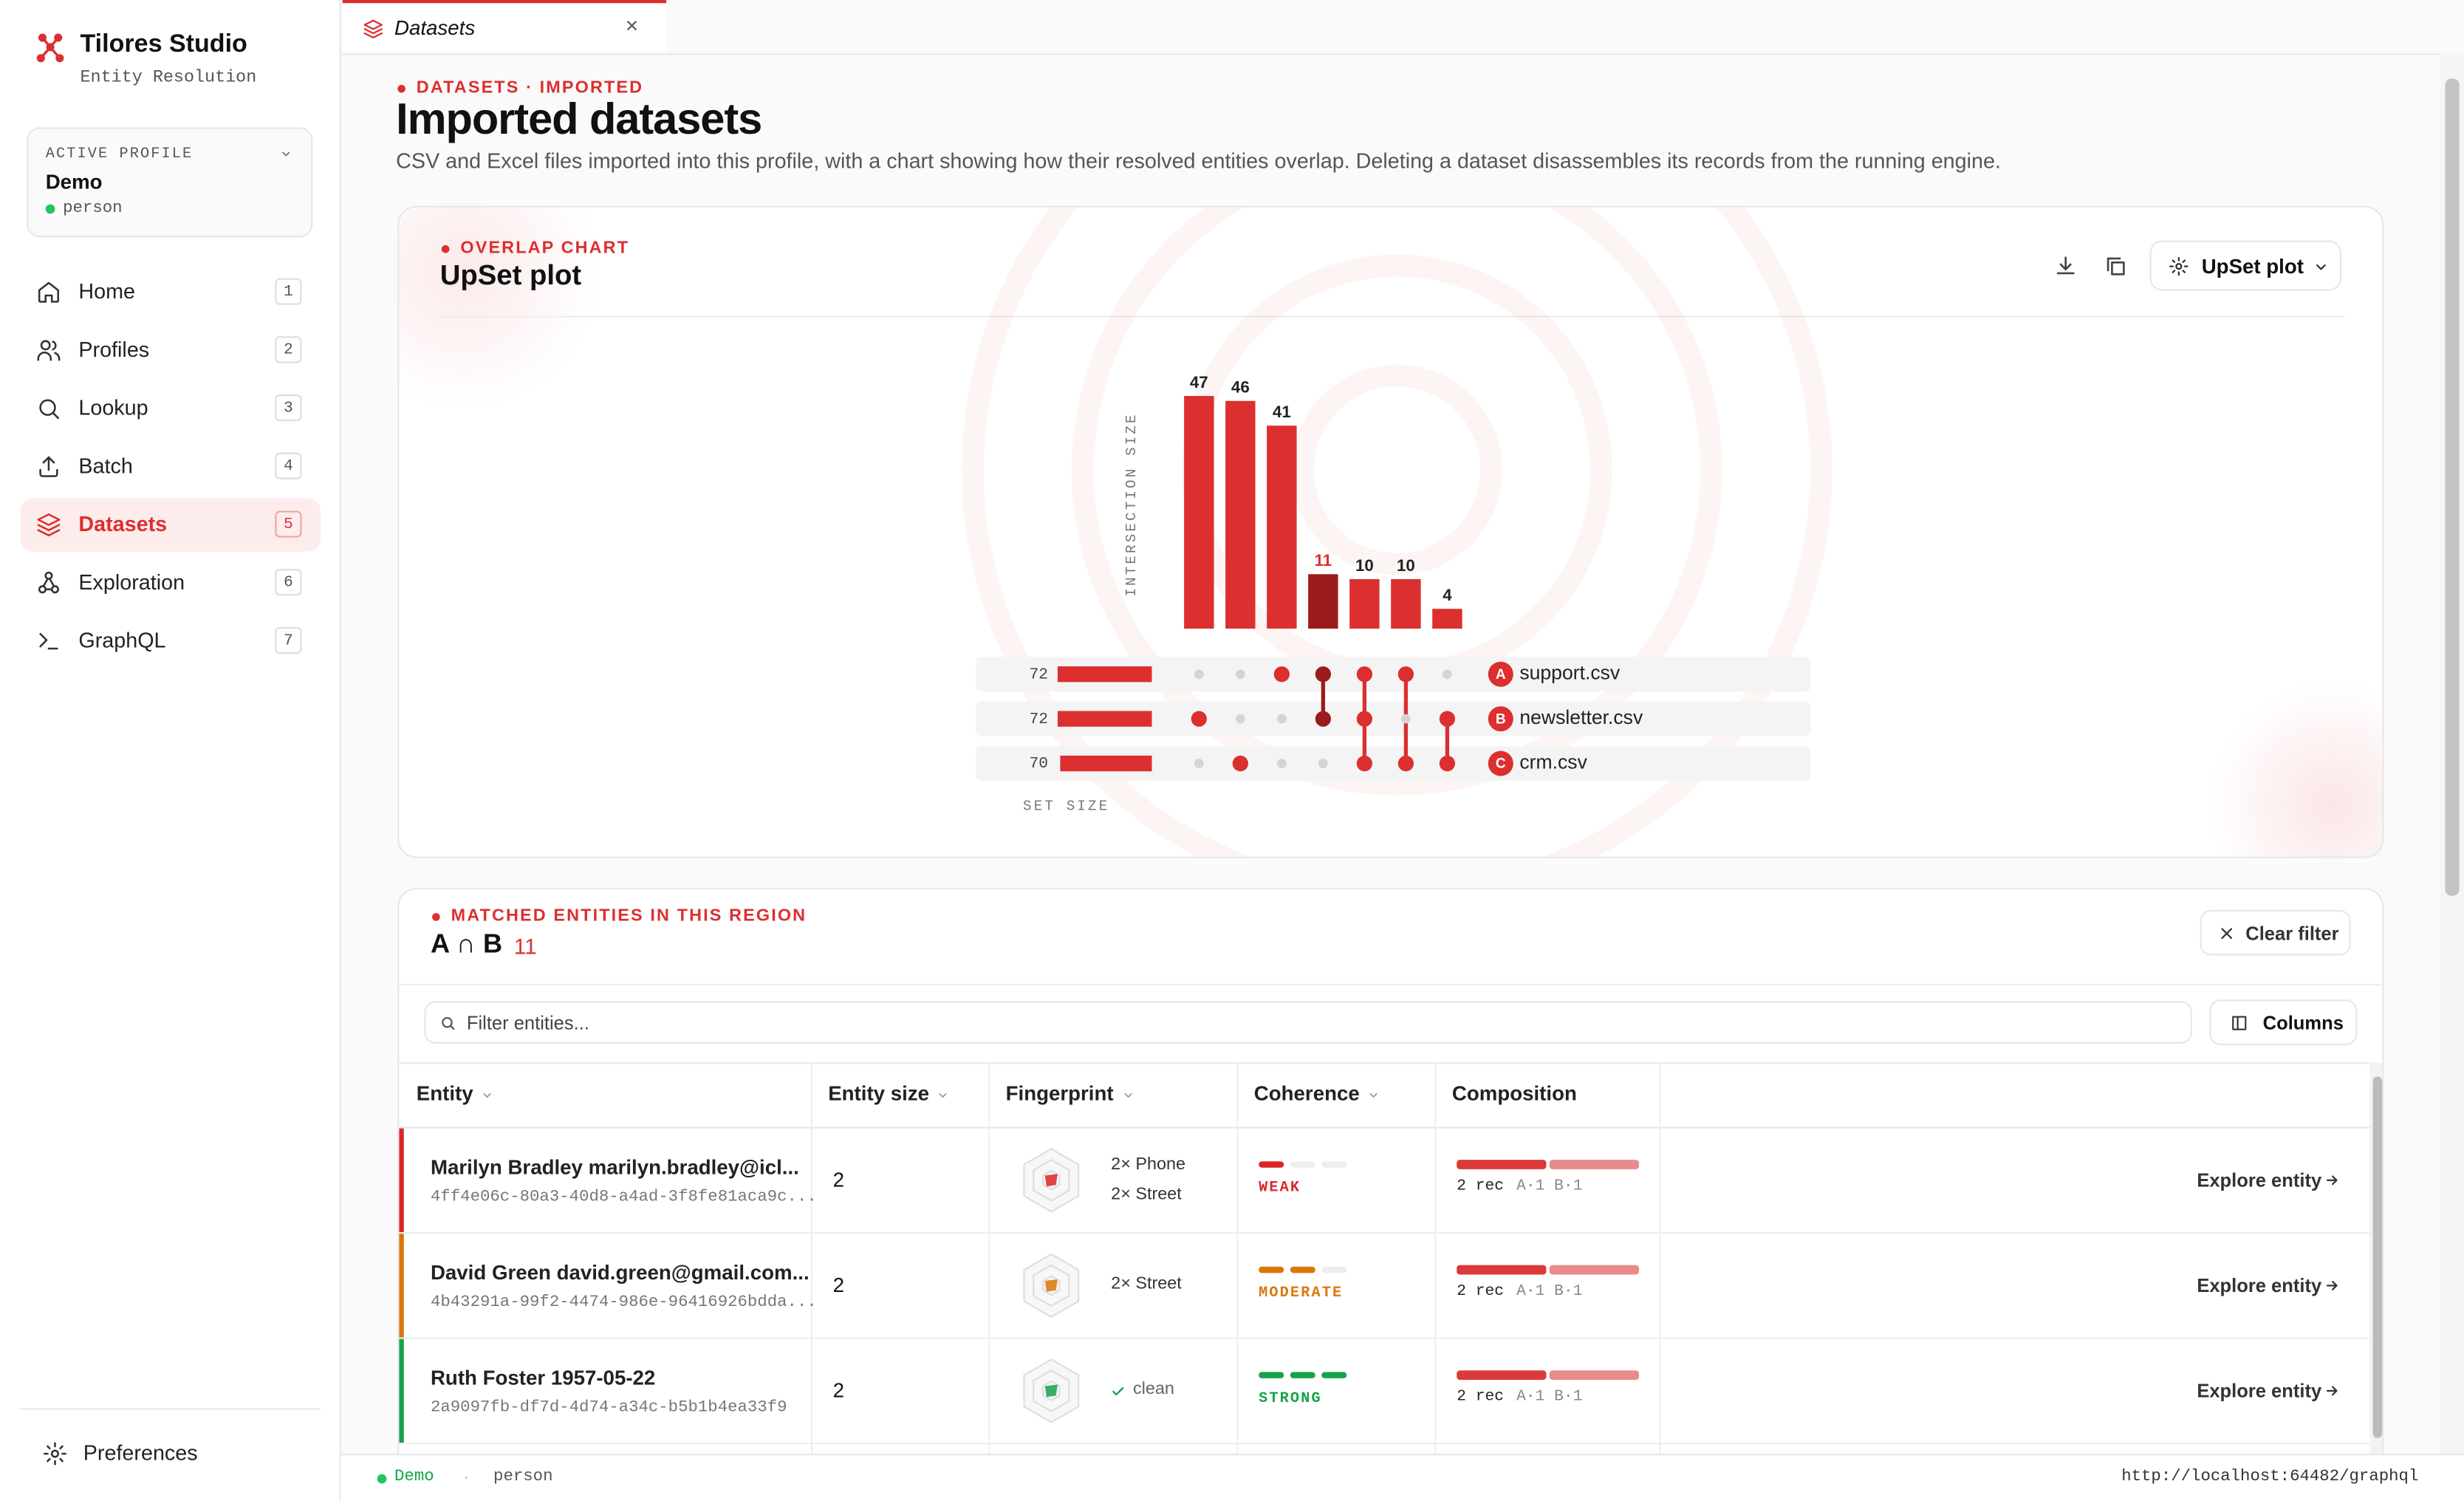  Describe the element at coordinates (1514, 1093) in the screenshot. I see `column-header: Composition` at that location.